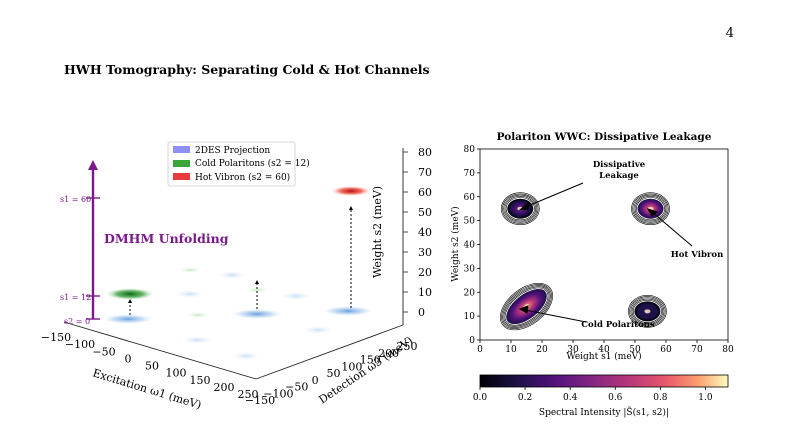 The height and width of the screenshot is (428, 790). What do you see at coordinates (181, 163) in the screenshot?
I see `legend-swatch-cold` at bounding box center [181, 163].